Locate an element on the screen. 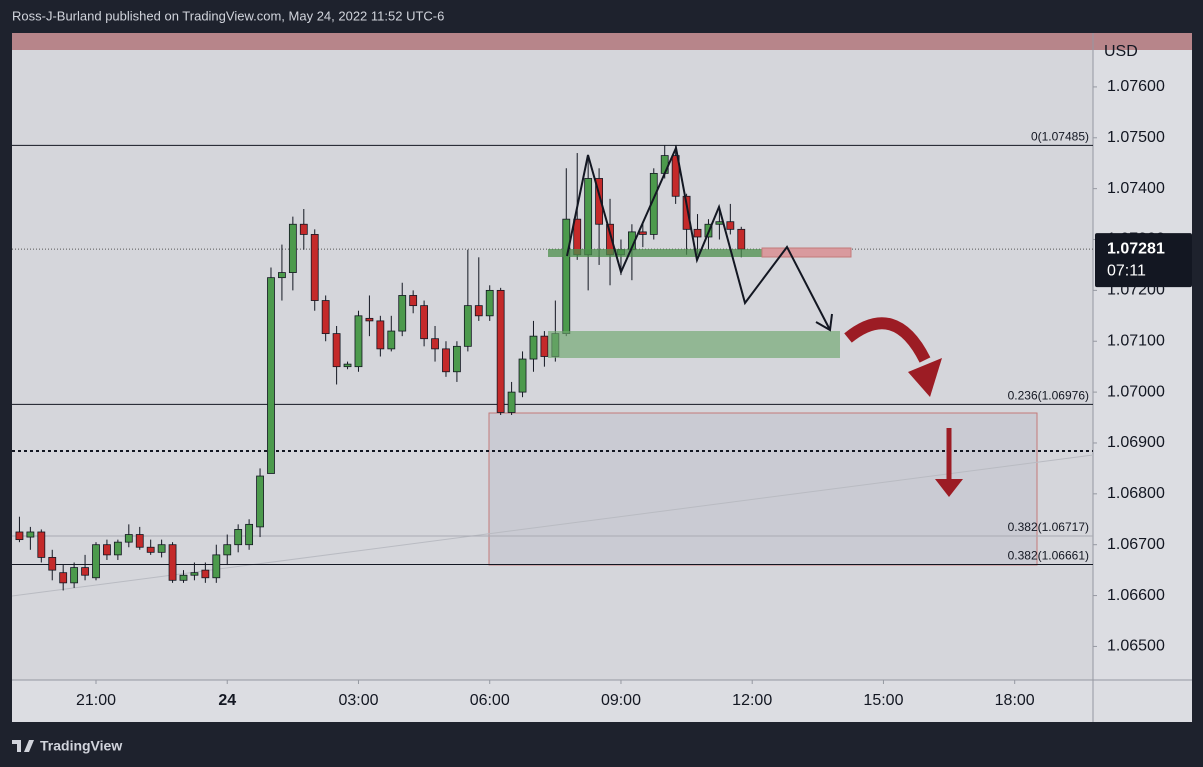  x-tick-label: 18:00 is located at coordinates (1015, 700).